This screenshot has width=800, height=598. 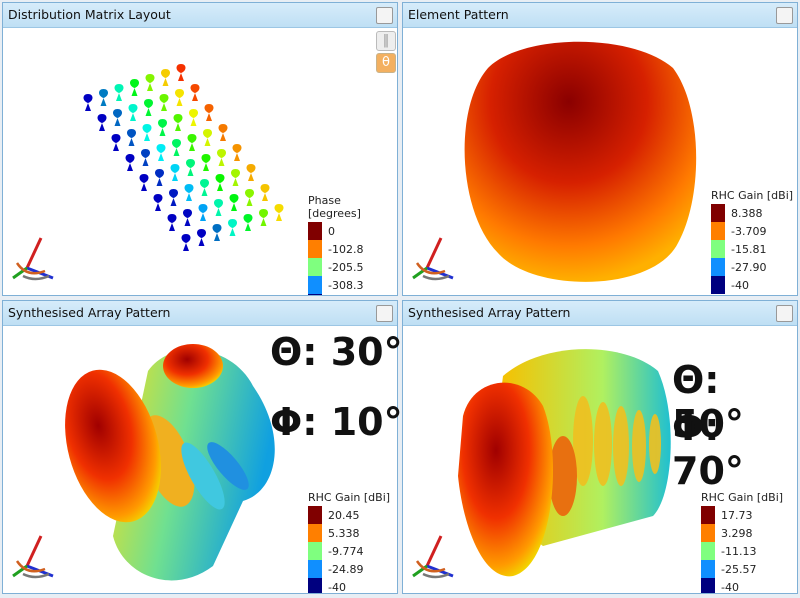 What do you see at coordinates (386, 63) in the screenshot?
I see `theta-button: θ` at bounding box center [386, 63].